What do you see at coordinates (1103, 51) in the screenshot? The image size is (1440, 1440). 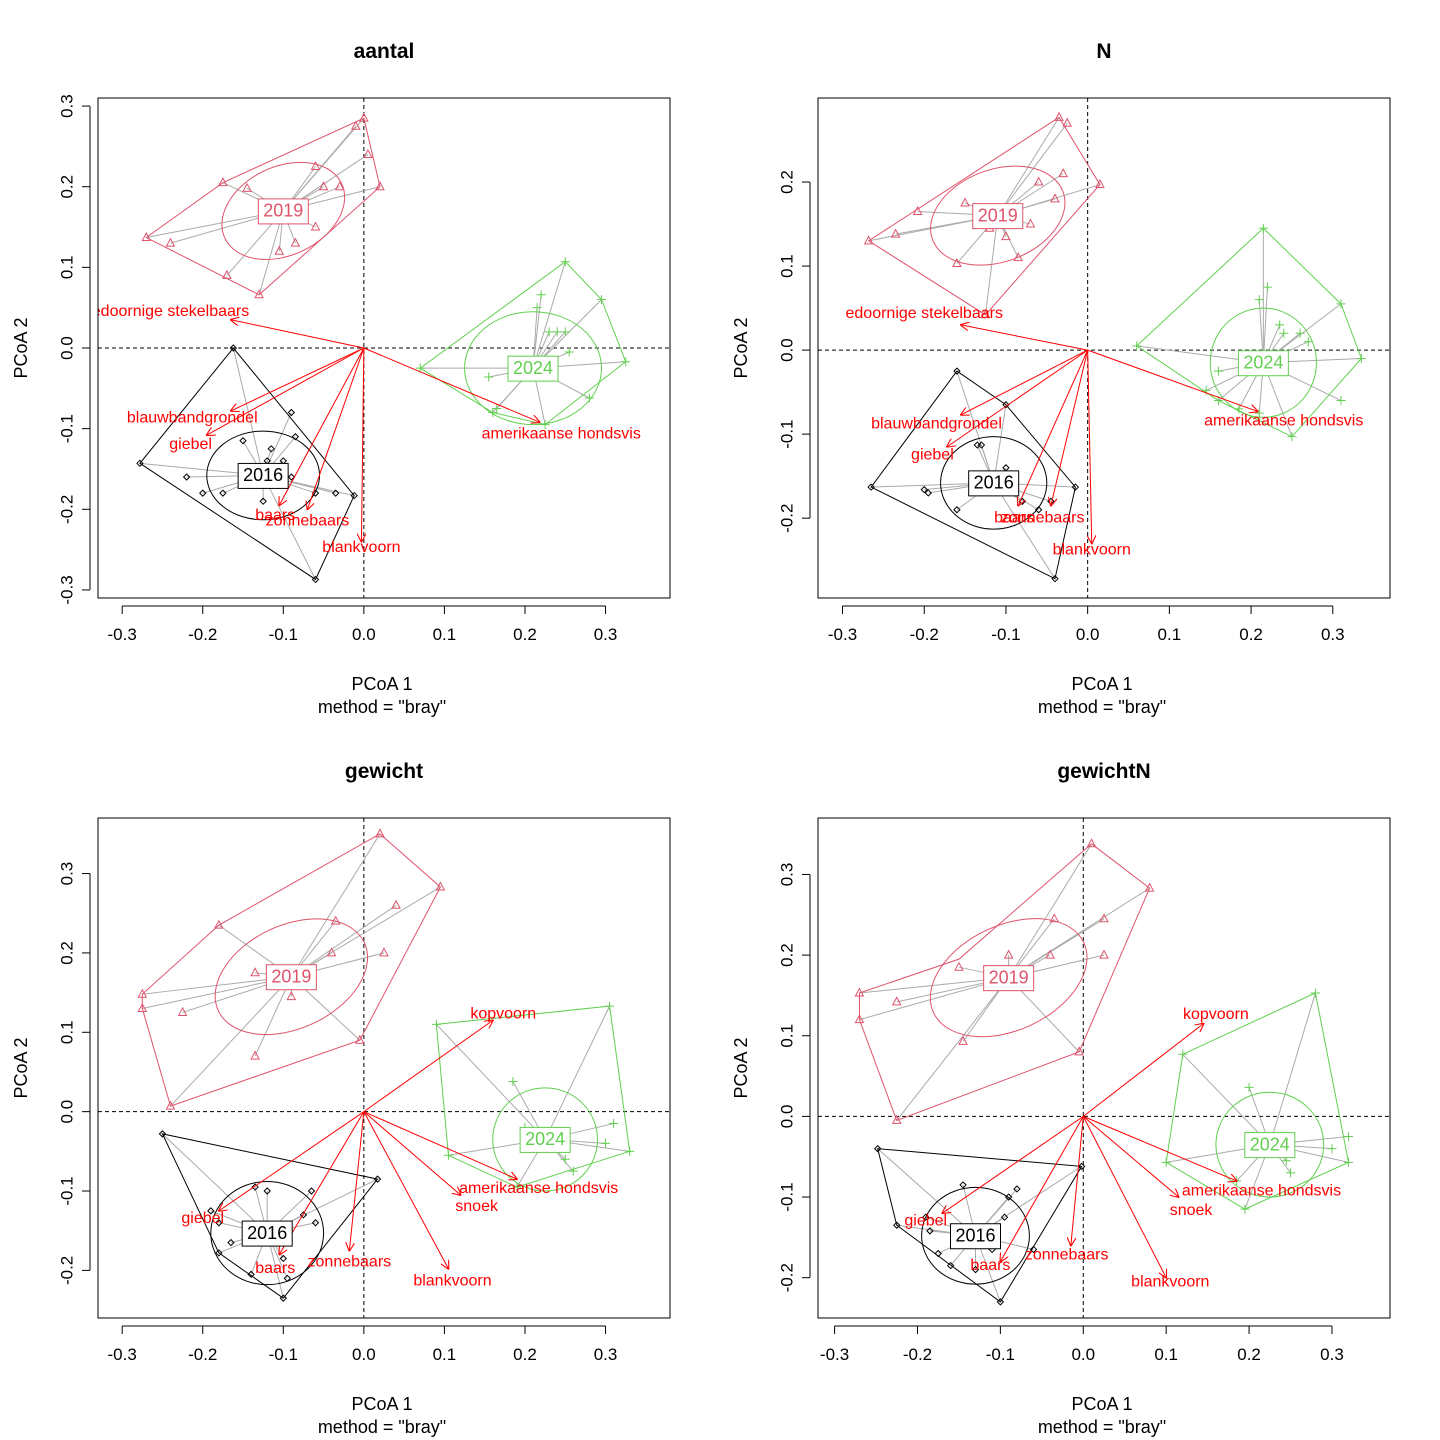 I see `chart-title: N` at bounding box center [1103, 51].